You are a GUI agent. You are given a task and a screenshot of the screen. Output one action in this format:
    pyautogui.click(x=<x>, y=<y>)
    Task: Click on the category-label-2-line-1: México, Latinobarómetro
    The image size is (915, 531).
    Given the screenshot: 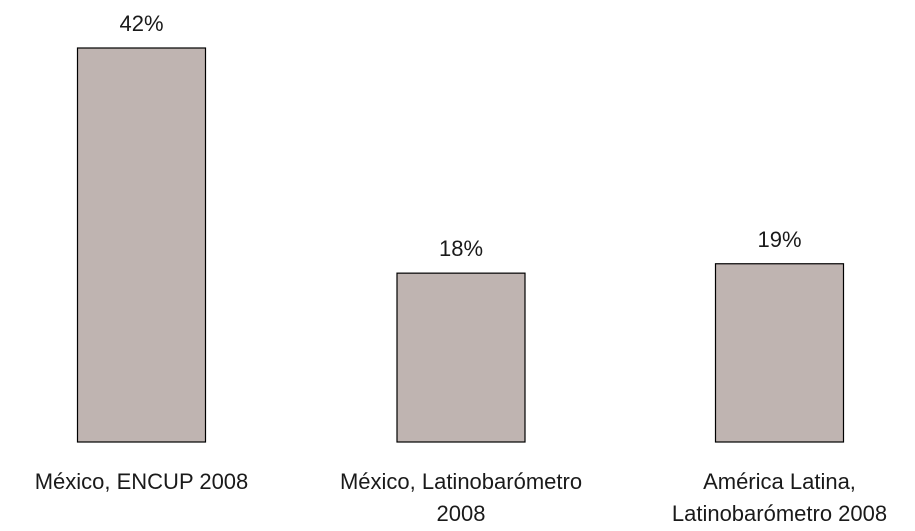 What is the action you would take?
    pyautogui.click(x=461, y=481)
    